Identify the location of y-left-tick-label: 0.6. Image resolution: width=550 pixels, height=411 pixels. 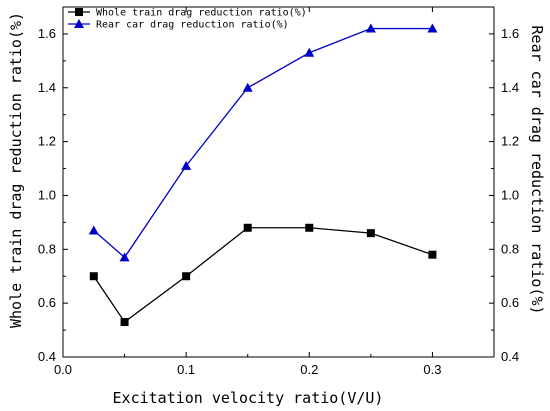
(47, 302).